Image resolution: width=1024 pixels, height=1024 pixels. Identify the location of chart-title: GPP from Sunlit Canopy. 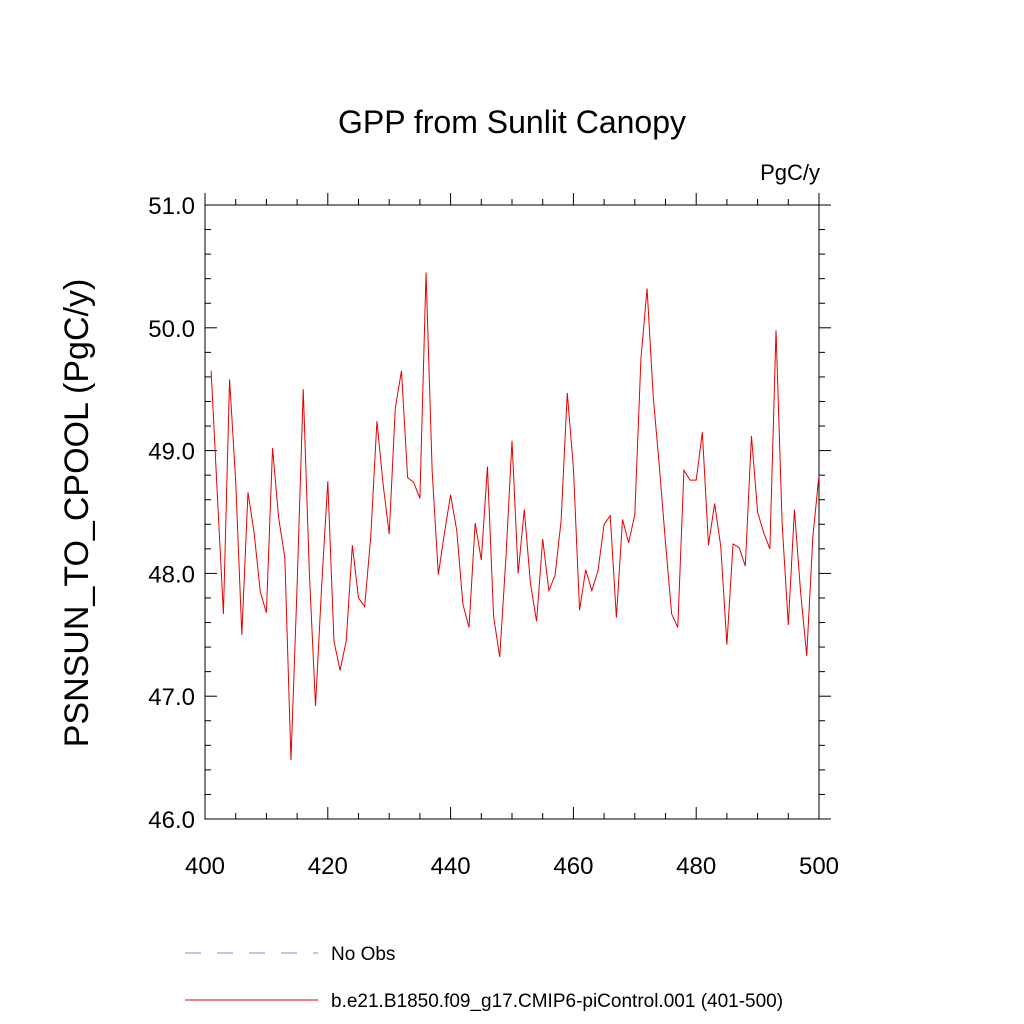
(512, 122).